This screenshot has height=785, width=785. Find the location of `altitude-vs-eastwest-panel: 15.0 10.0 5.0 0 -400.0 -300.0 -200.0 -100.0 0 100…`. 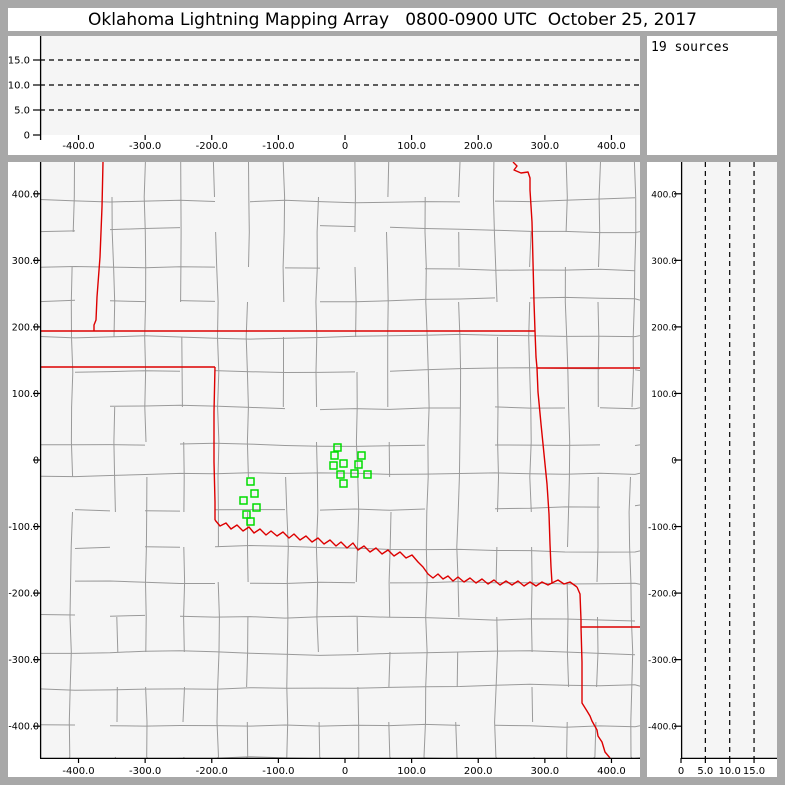

altitude-vs-eastwest-panel: 15.0 10.0 5.0 0 -400.0 -300.0 -200.0 -100.0 0 100… is located at coordinates (324, 95).